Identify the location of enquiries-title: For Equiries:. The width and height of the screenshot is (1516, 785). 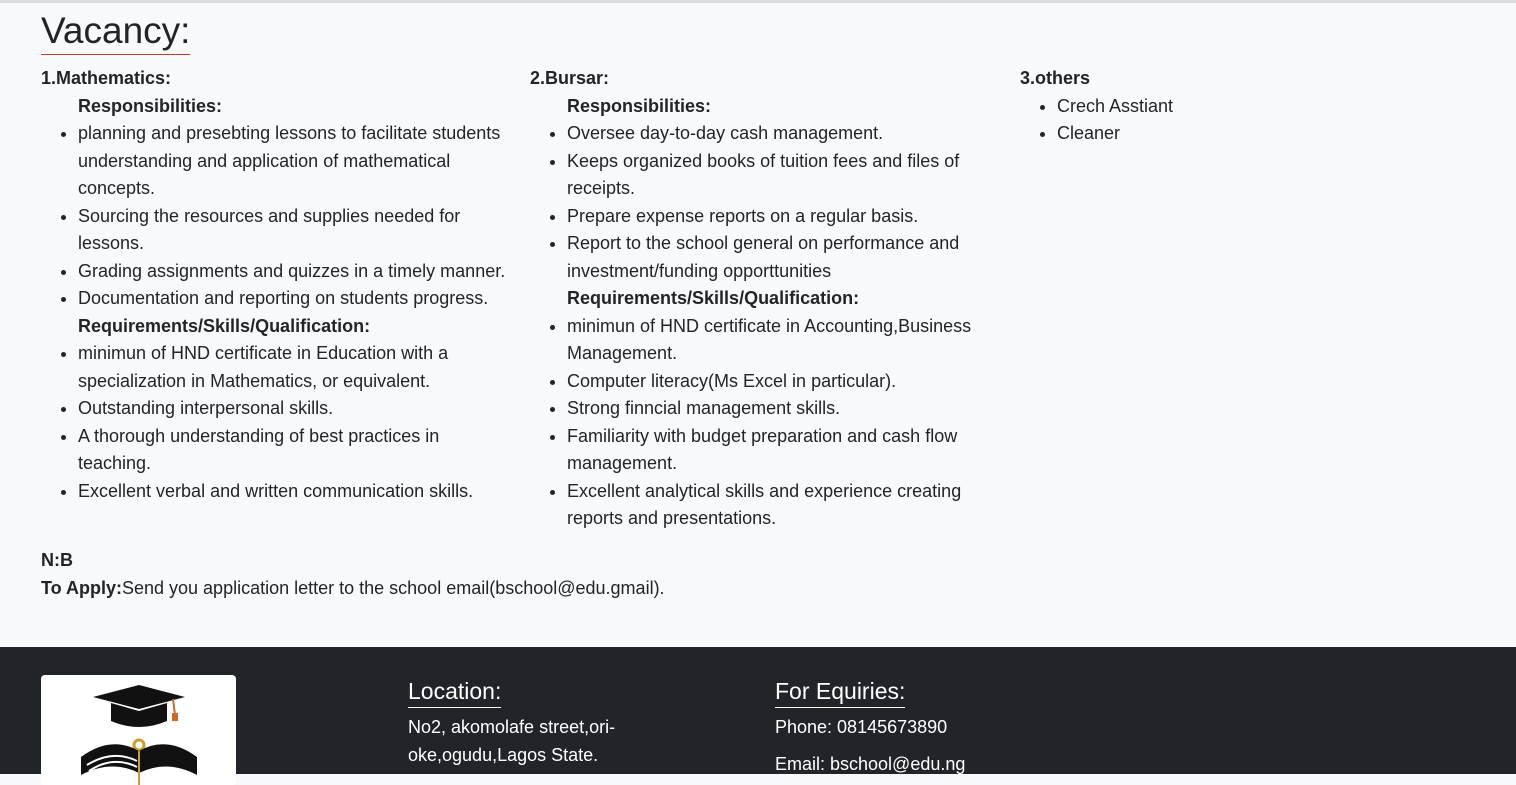
(840, 691).